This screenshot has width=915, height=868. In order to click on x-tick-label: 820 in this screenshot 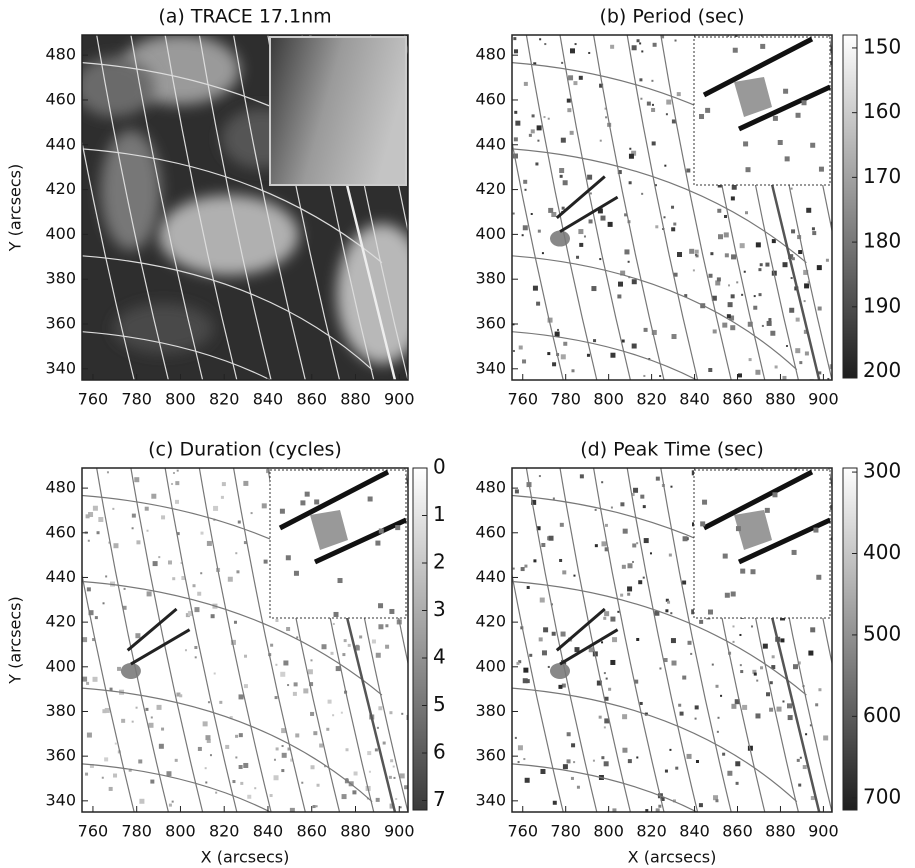, I will do `click(651, 831)`.